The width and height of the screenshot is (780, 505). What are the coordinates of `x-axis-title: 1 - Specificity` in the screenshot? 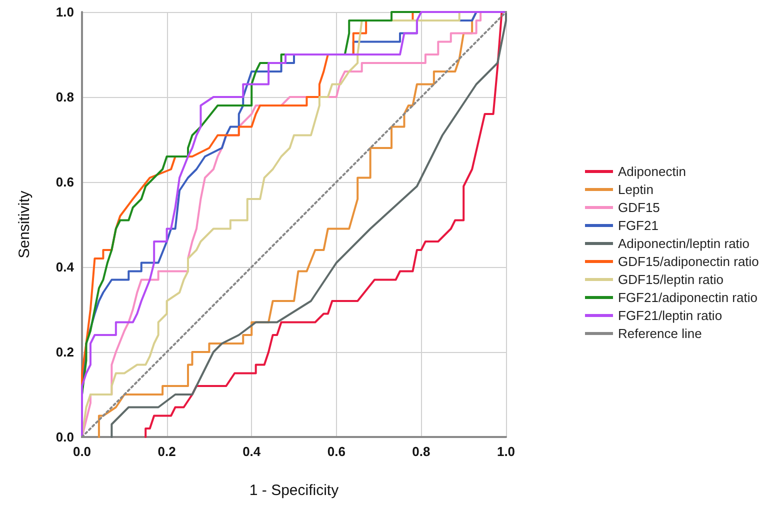 It's located at (294, 490).